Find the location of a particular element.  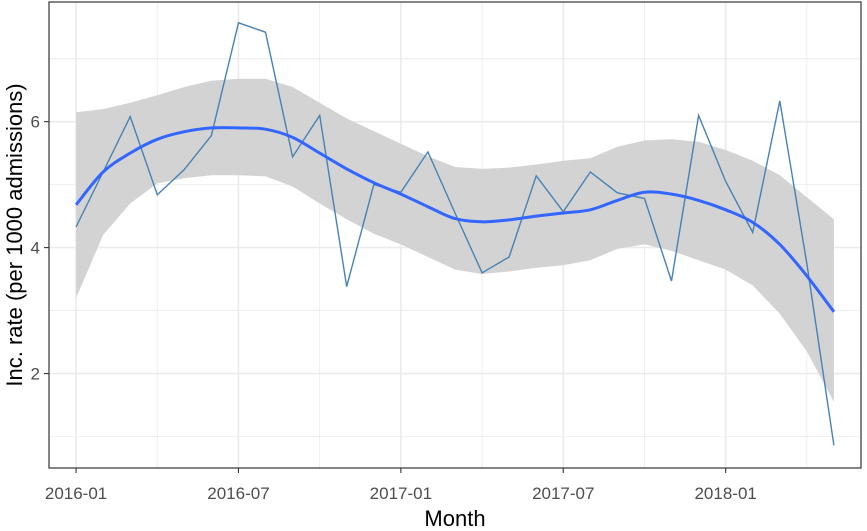

y-tick-label: 2 is located at coordinates (35, 374).